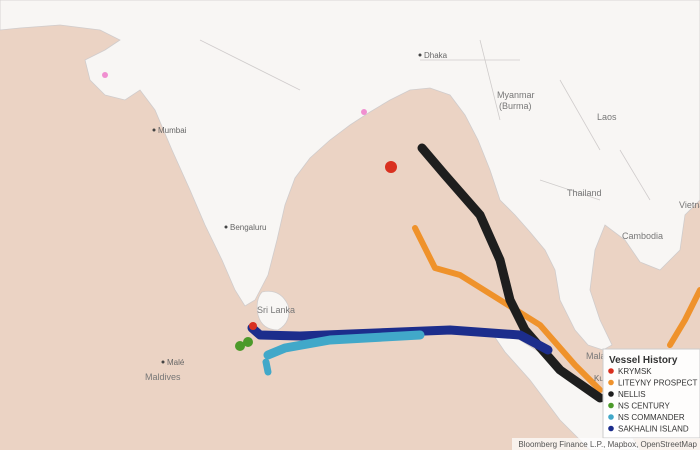  What do you see at coordinates (658, 383) in the screenshot?
I see `legend-label: LITEYNY PROSPECT` at bounding box center [658, 383].